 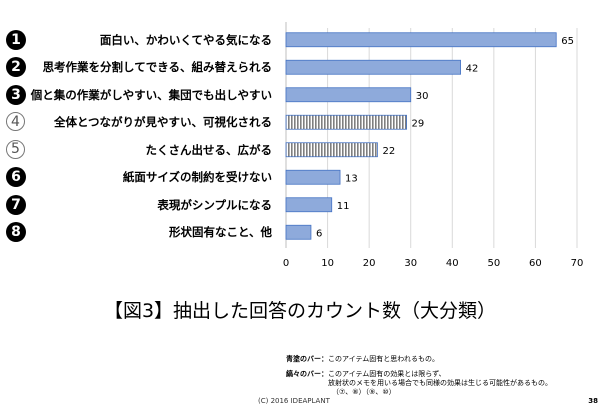 What do you see at coordinates (151, 94) in the screenshot?
I see `category-label: 個と集の作業がしやすい、集団でも出しやすい` at bounding box center [151, 94].